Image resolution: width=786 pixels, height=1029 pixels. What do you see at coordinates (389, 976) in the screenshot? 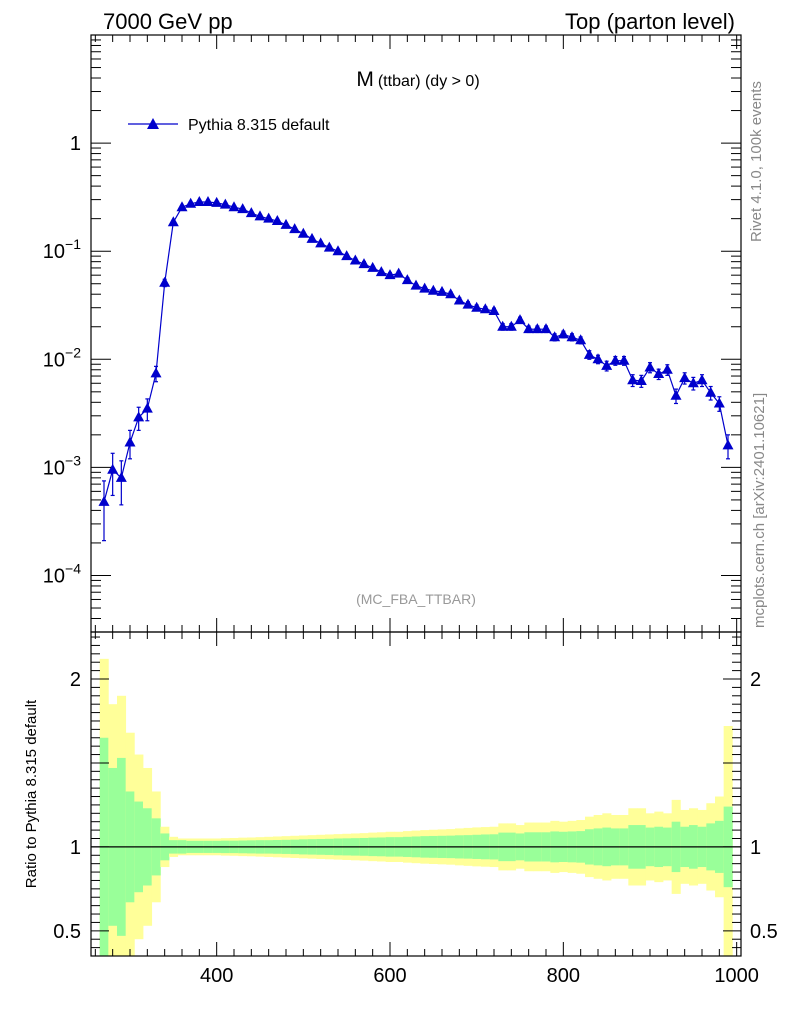
I see `x-tick-label: 600` at bounding box center [389, 976].